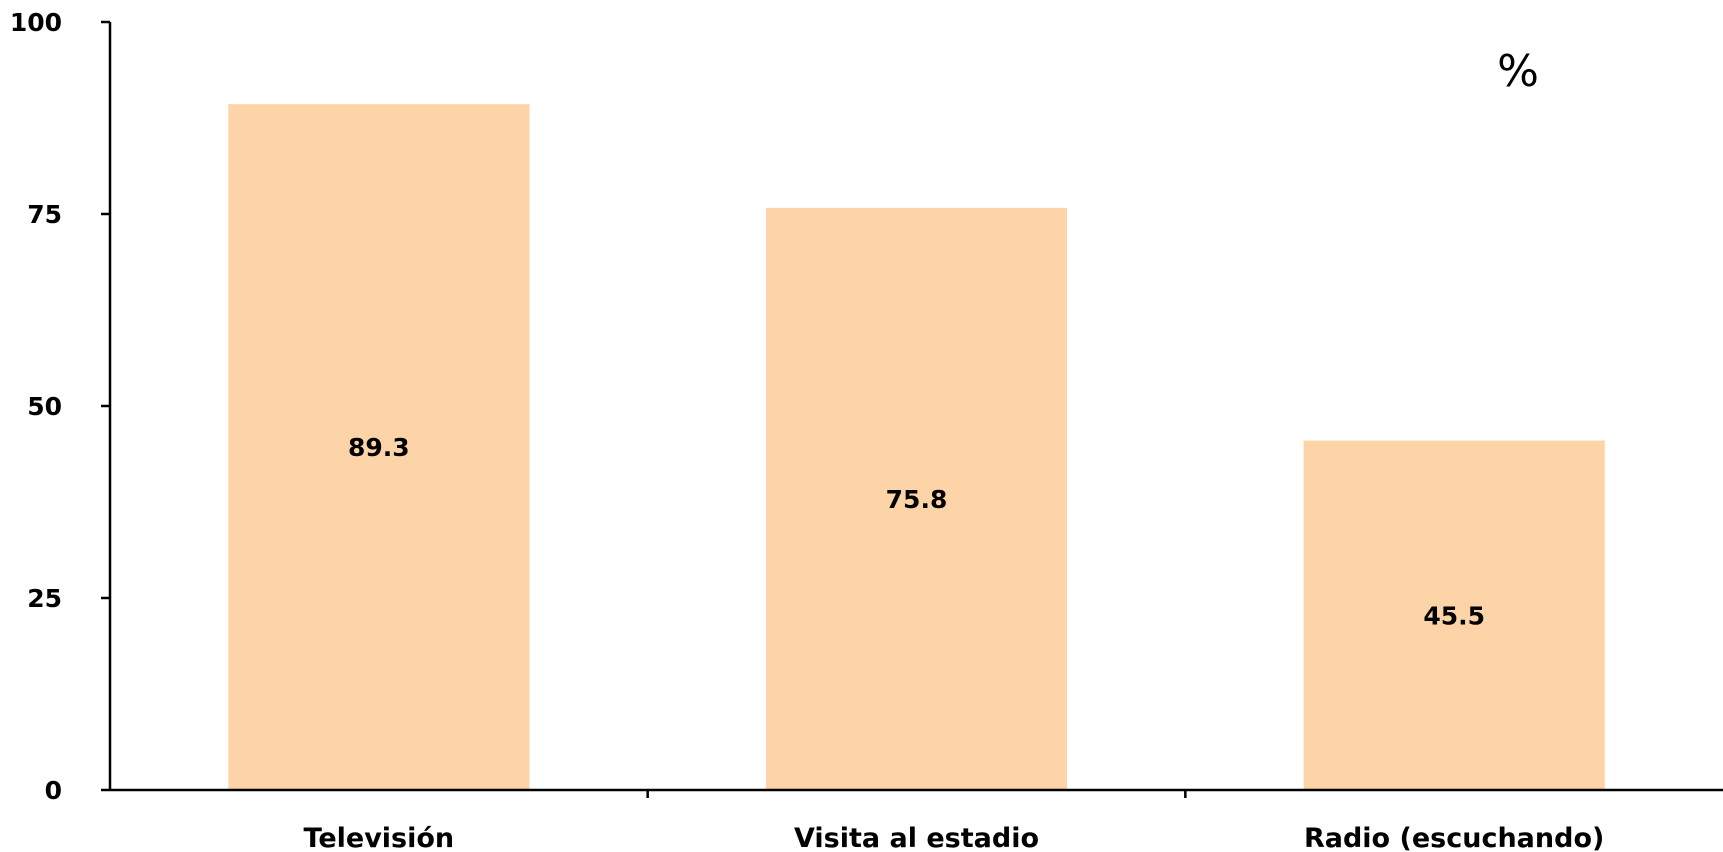  Describe the element at coordinates (1454, 837) in the screenshot. I see `category-label-3: Radio (escuchando)` at that location.